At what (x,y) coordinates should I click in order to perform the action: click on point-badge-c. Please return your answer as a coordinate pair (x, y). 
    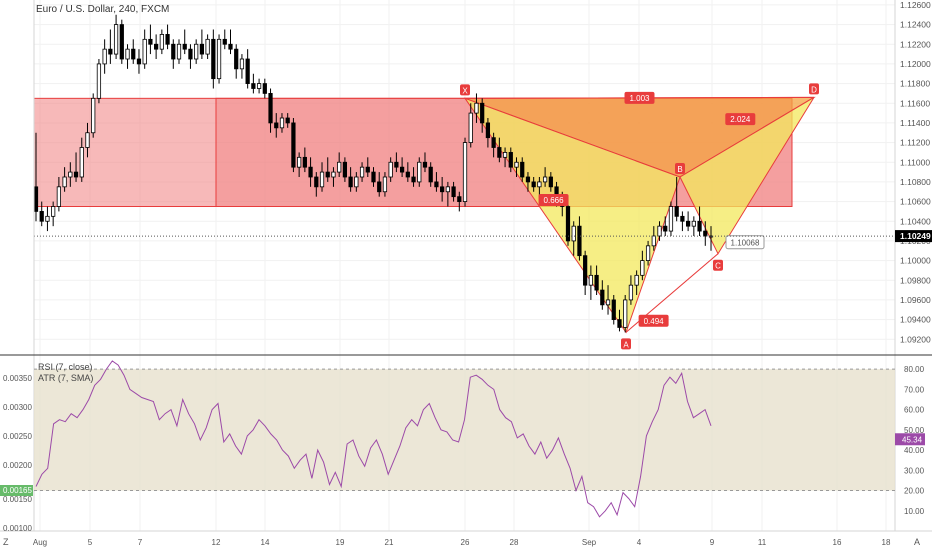
    Looking at the image, I should click on (718, 265).